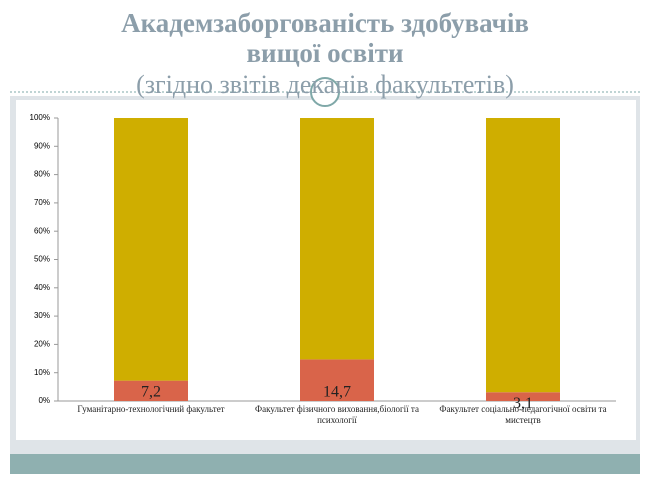 Image resolution: width=650 pixels, height=487 pixels. Describe the element at coordinates (151, 409) in the screenshot. I see `x-tick-label: Гуманітарно-технологічний факультет` at that location.